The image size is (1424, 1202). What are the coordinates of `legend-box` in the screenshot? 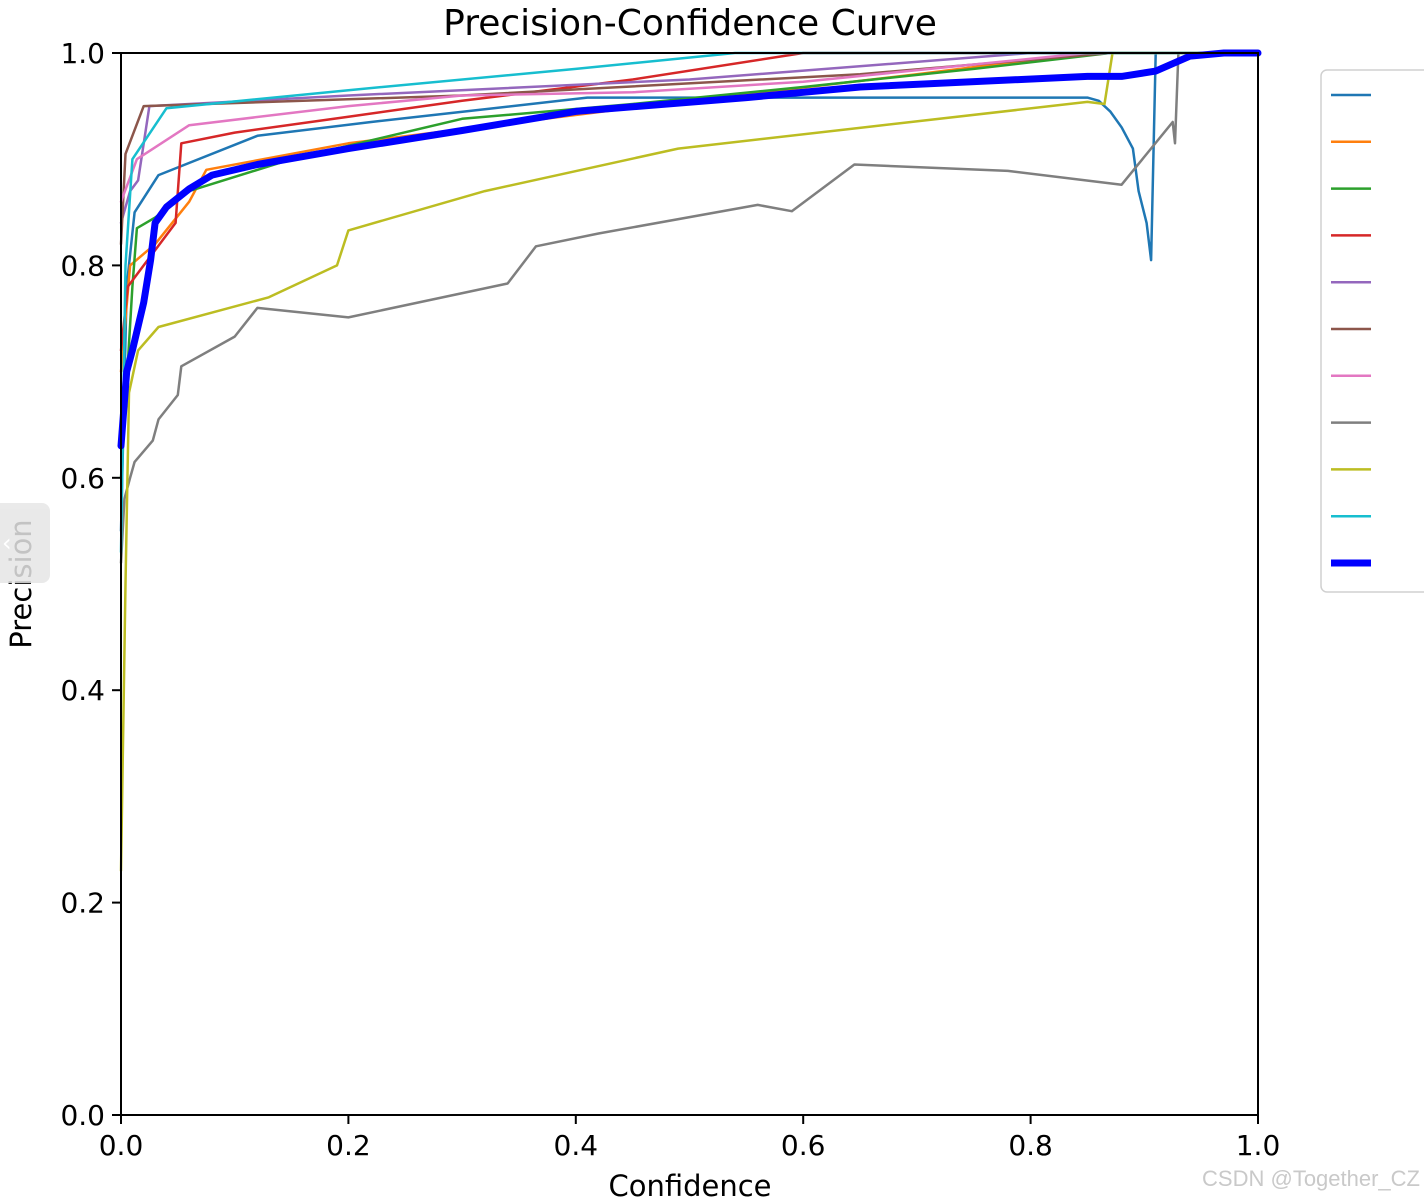 It's located at (1372, 331).